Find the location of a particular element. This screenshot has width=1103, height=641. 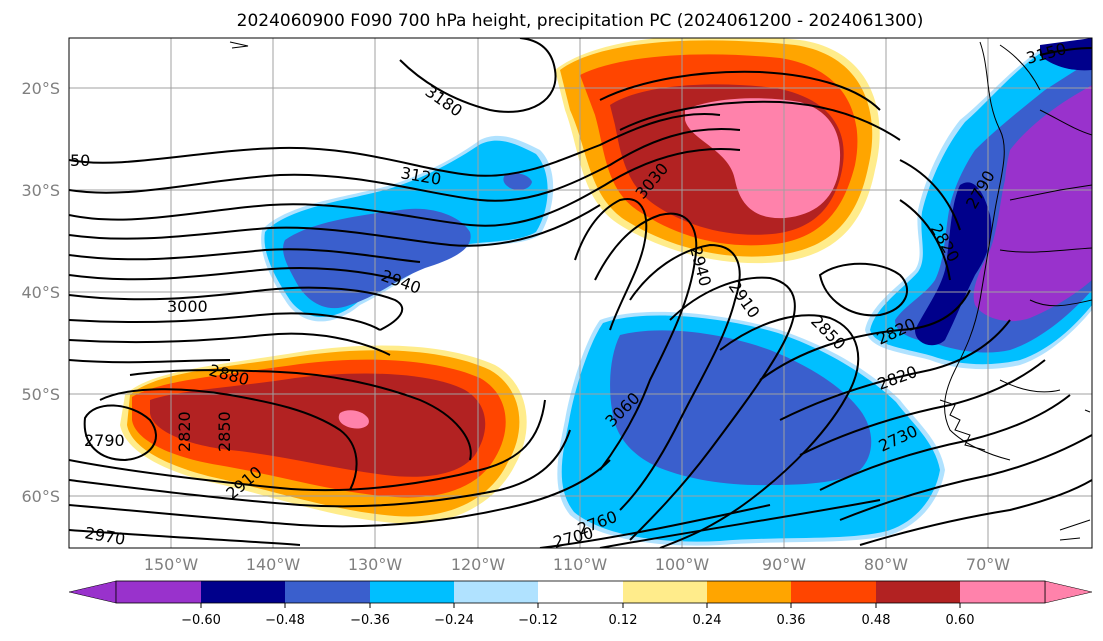

lon-label: 150°W is located at coordinates (171, 564).